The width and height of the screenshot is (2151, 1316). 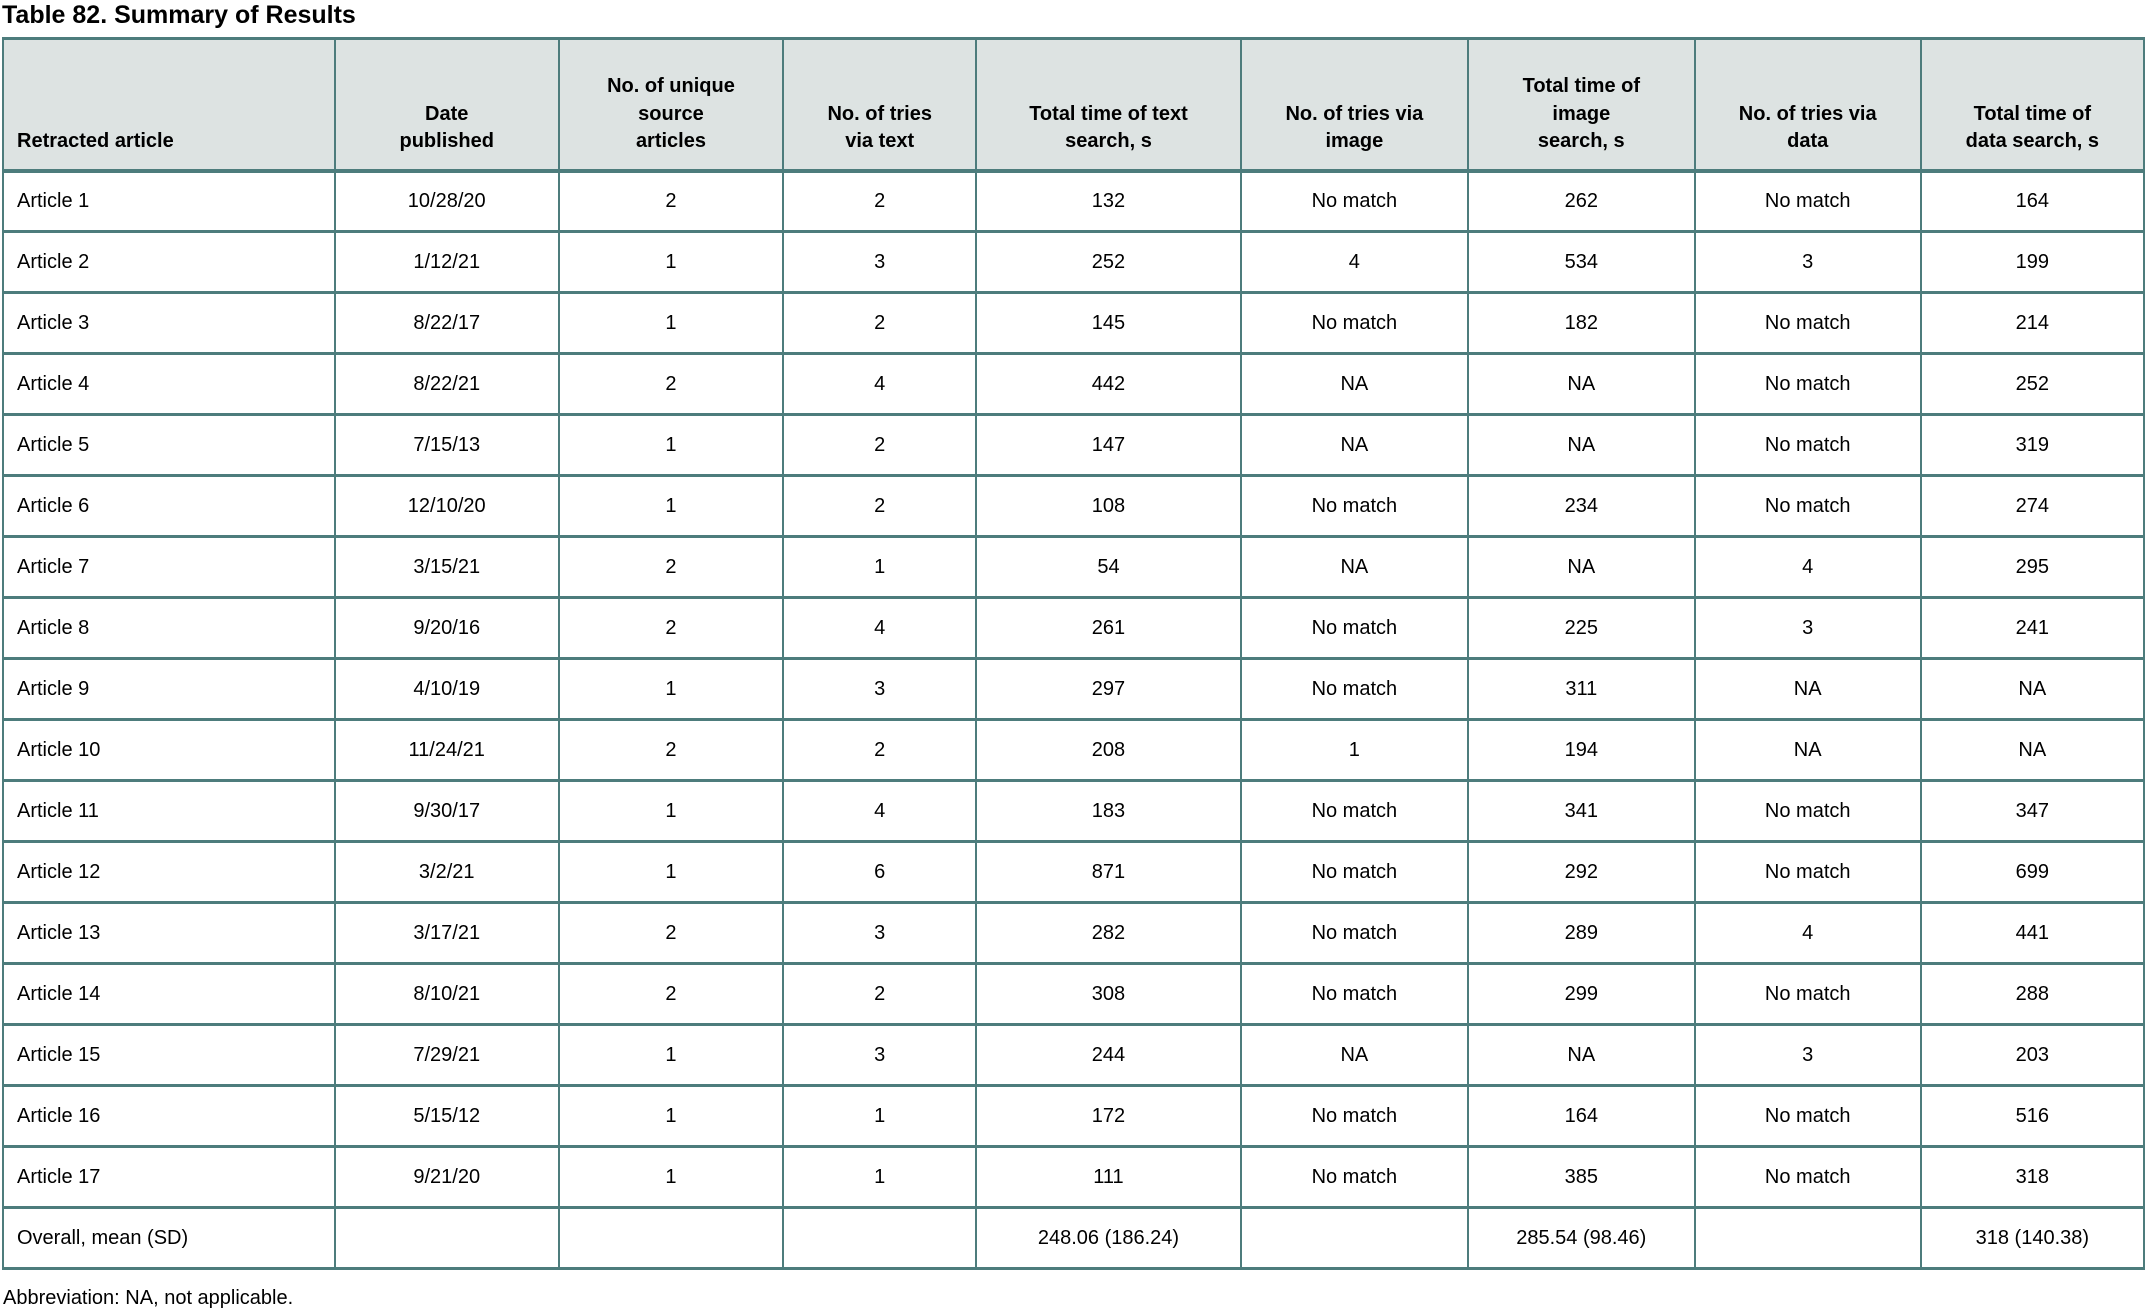 I want to click on table-cell: 241, so click(x=2032, y=628).